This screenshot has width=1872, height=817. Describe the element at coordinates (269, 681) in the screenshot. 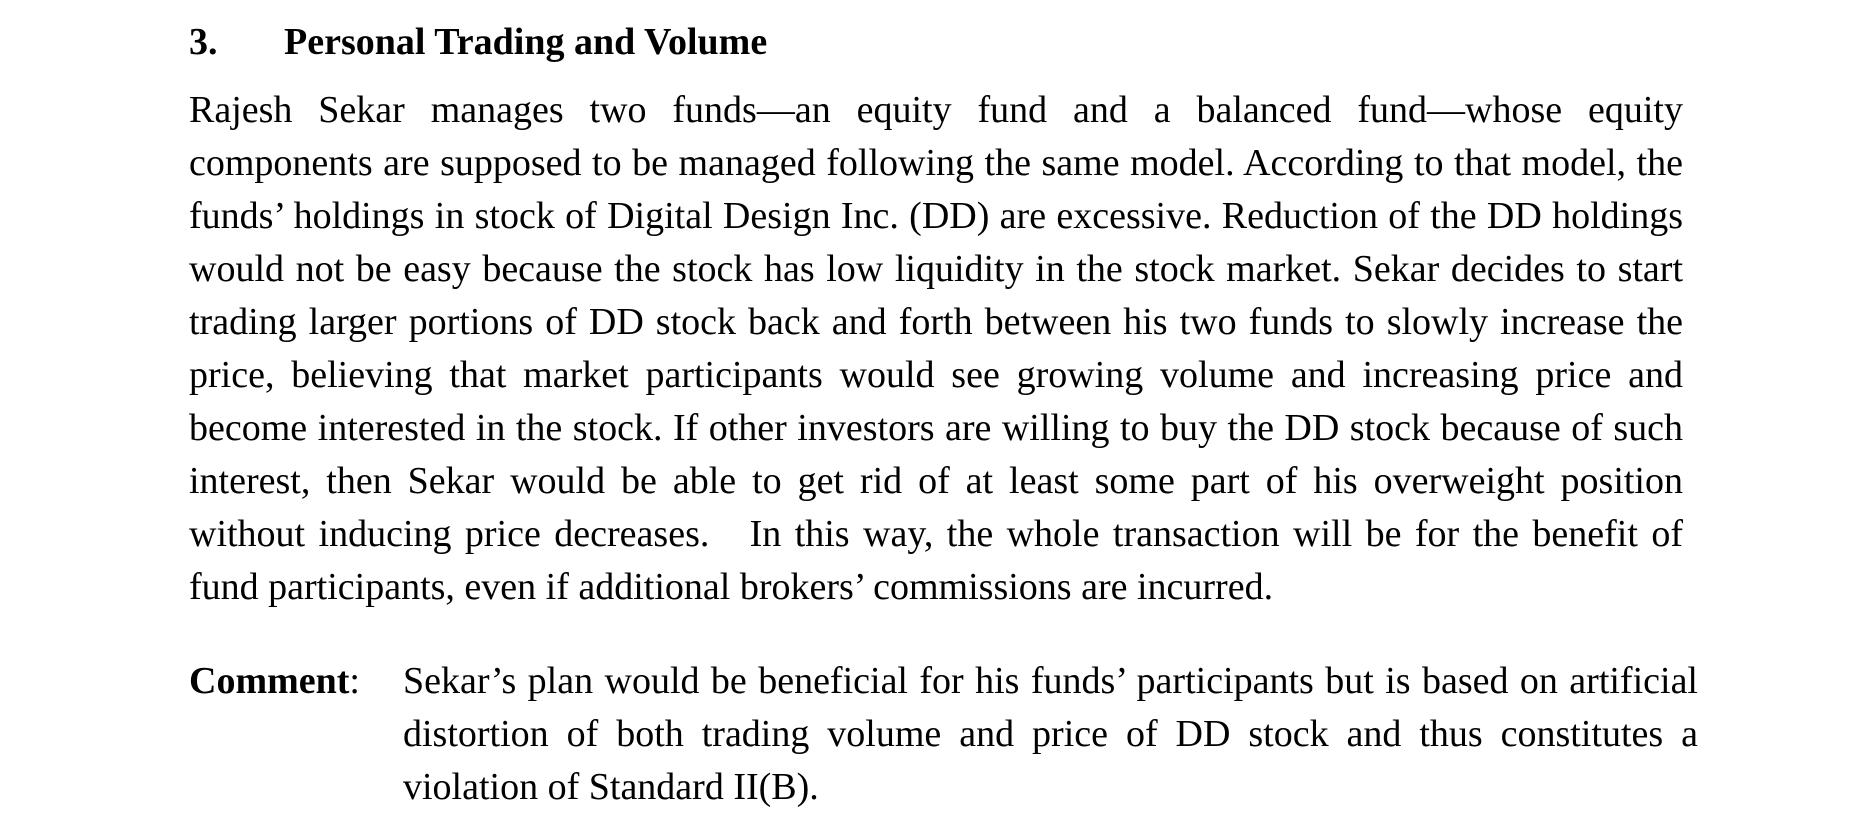

I see `comment-label-text: Comment` at that location.